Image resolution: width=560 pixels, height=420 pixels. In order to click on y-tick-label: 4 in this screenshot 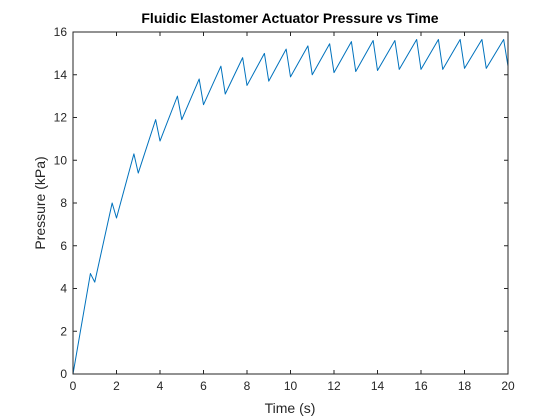, I will do `click(63, 289)`.